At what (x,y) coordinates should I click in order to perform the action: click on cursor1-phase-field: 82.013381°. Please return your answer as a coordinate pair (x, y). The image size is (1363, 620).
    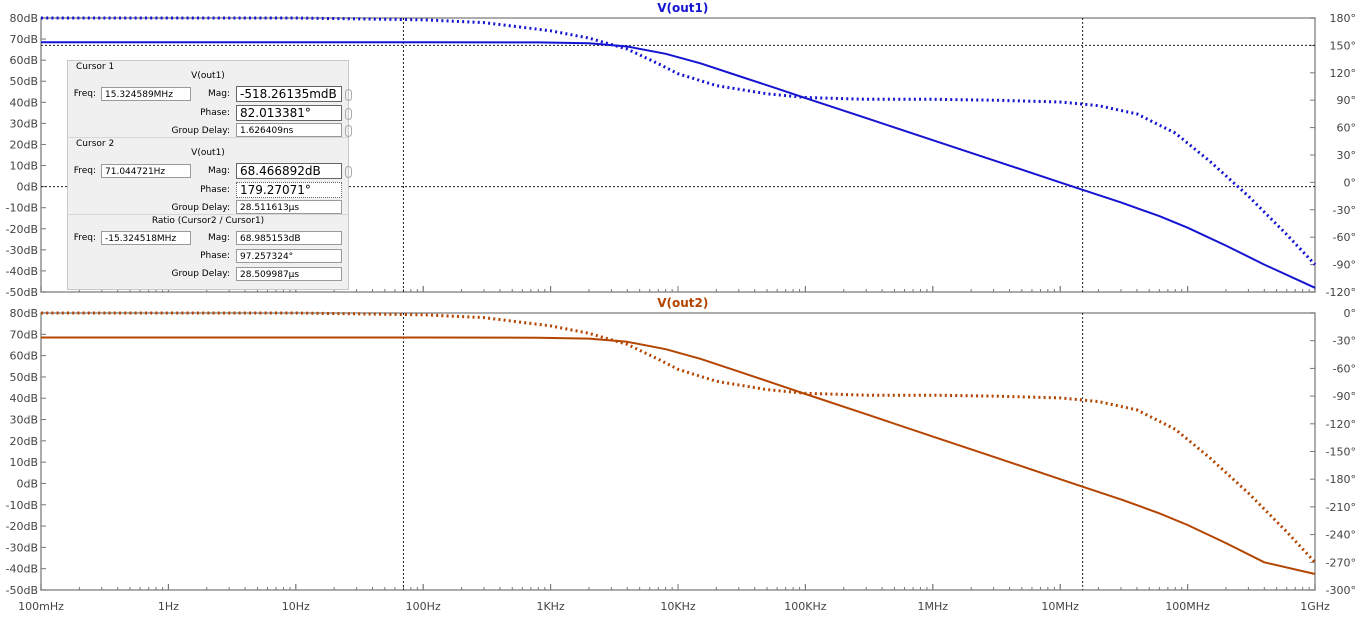
    Looking at the image, I should click on (289, 113).